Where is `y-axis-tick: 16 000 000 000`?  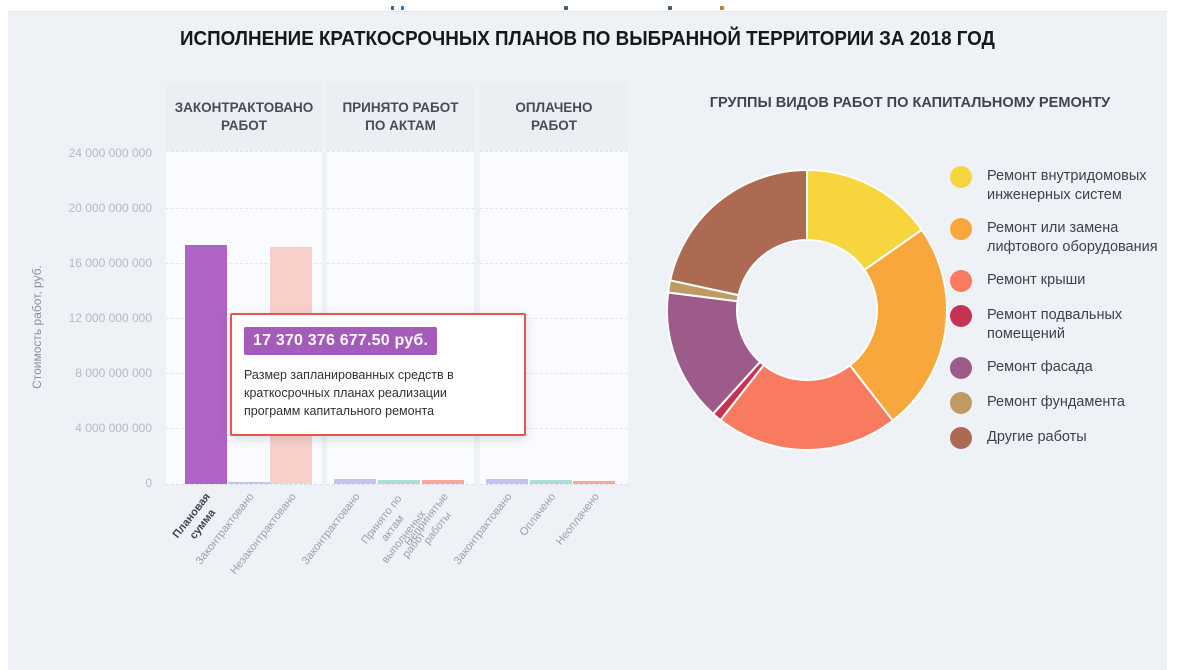 y-axis-tick: 16 000 000 000 is located at coordinates (110, 263).